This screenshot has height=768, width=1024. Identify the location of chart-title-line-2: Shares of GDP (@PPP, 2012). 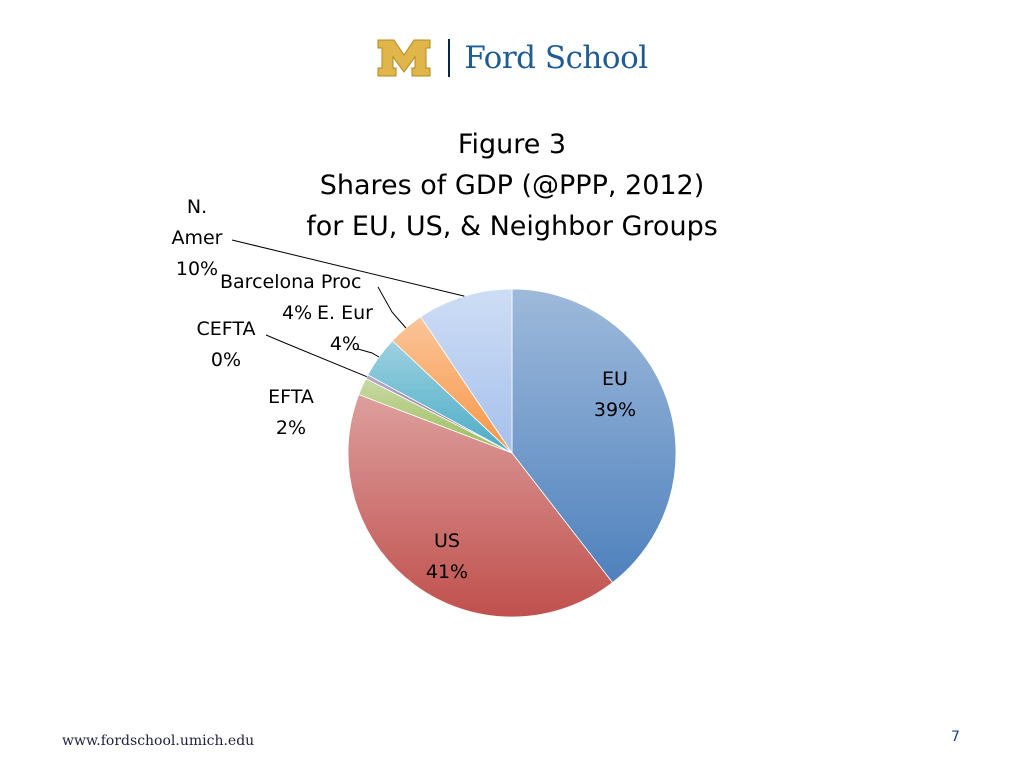
(512, 185).